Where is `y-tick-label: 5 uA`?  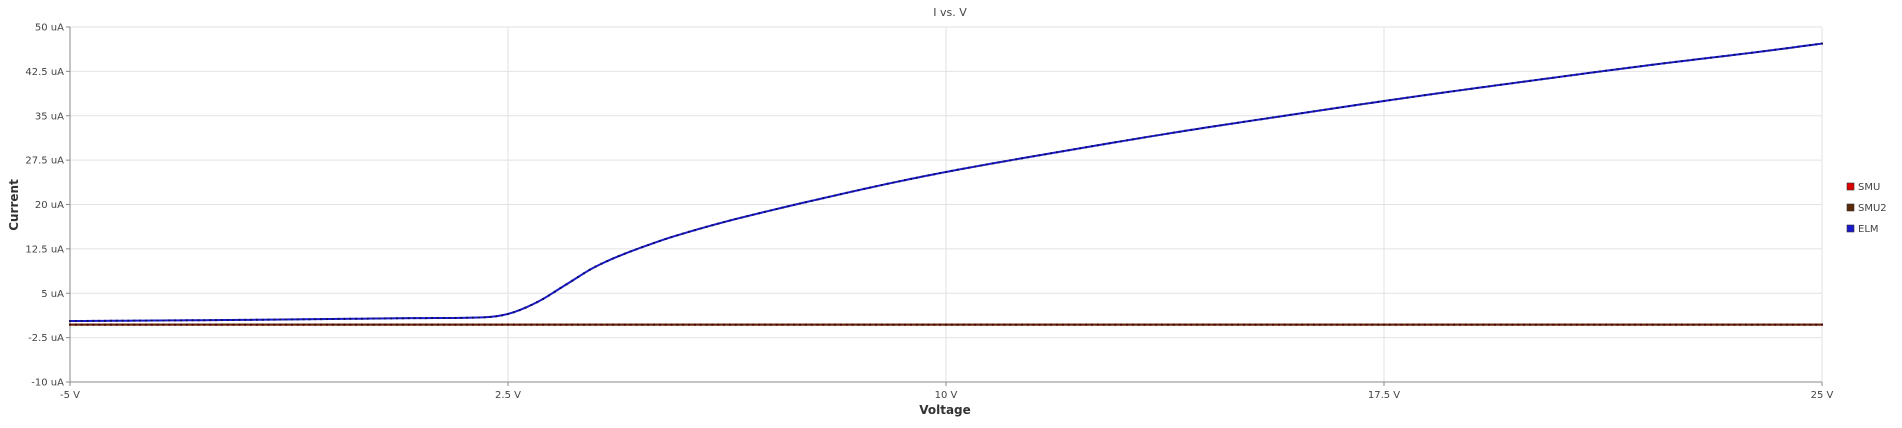
y-tick-label: 5 uA is located at coordinates (52, 294).